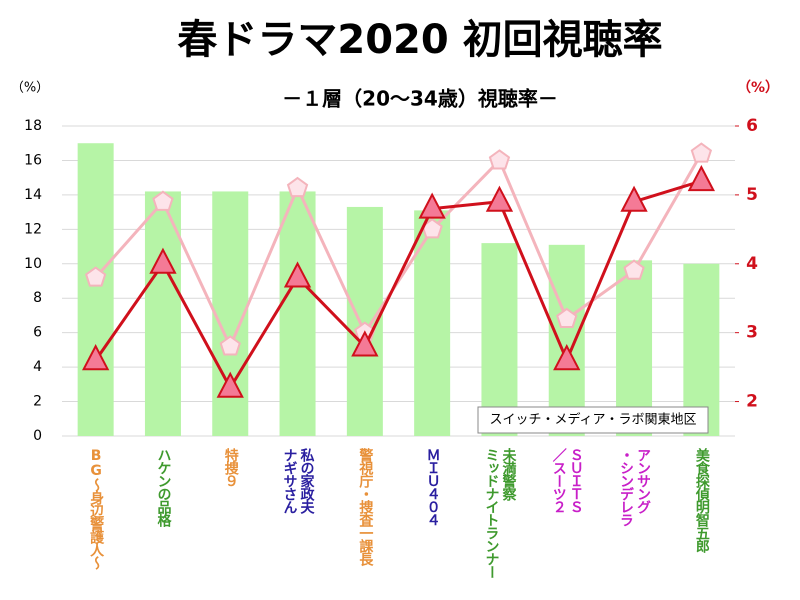 This screenshot has width=800, height=600. Describe the element at coordinates (701, 500) in the screenshot. I see `x-tick-label: 美食探偵明智五郎` at that location.